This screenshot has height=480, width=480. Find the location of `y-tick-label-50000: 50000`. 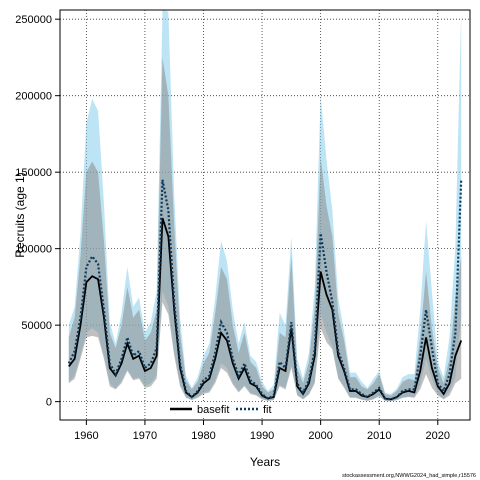

y-tick-label-50000: 50000 is located at coordinates (36, 326).